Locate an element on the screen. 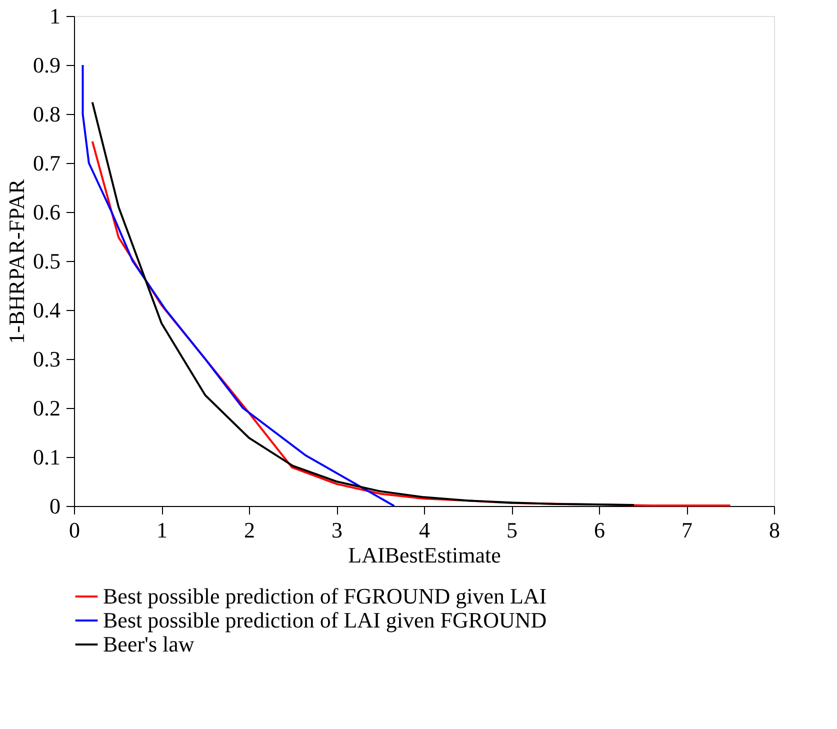 The width and height of the screenshot is (837, 729). y-tick-label: 0.8 is located at coordinates (46, 114).